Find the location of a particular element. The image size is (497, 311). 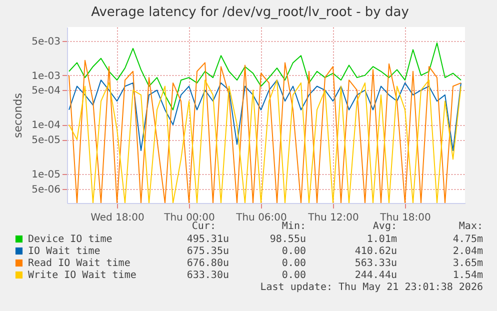

text: 2.04m is located at coordinates (467, 252).